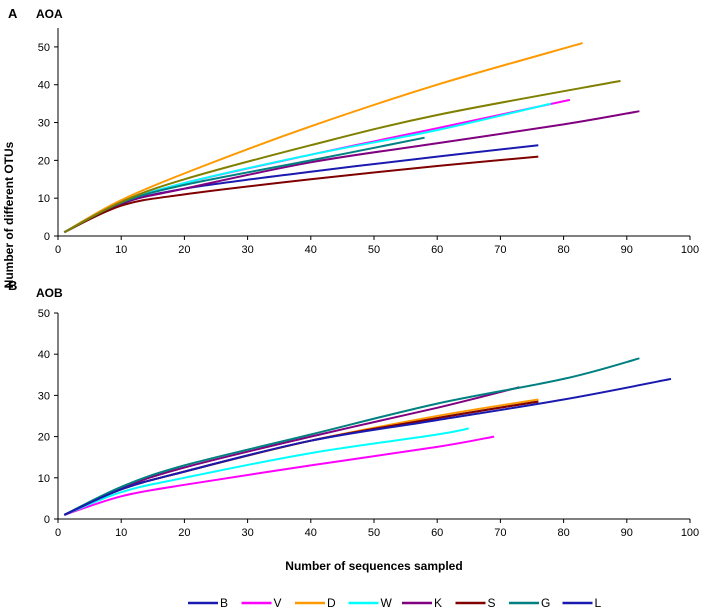 Image resolution: width=709 pixels, height=614 pixels. I want to click on legend-item-V: V, so click(261, 603).